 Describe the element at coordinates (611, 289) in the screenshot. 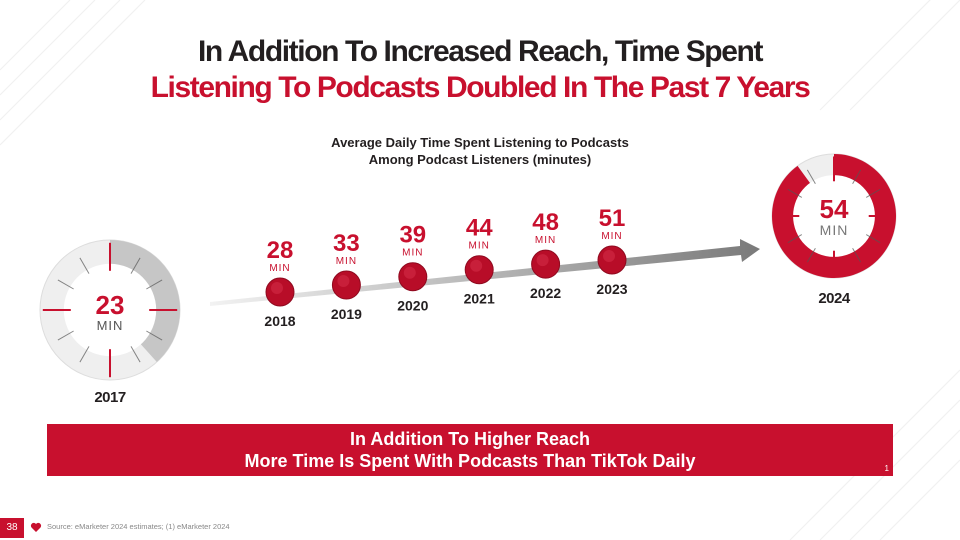

I see `year-label-2023: 2023` at that location.